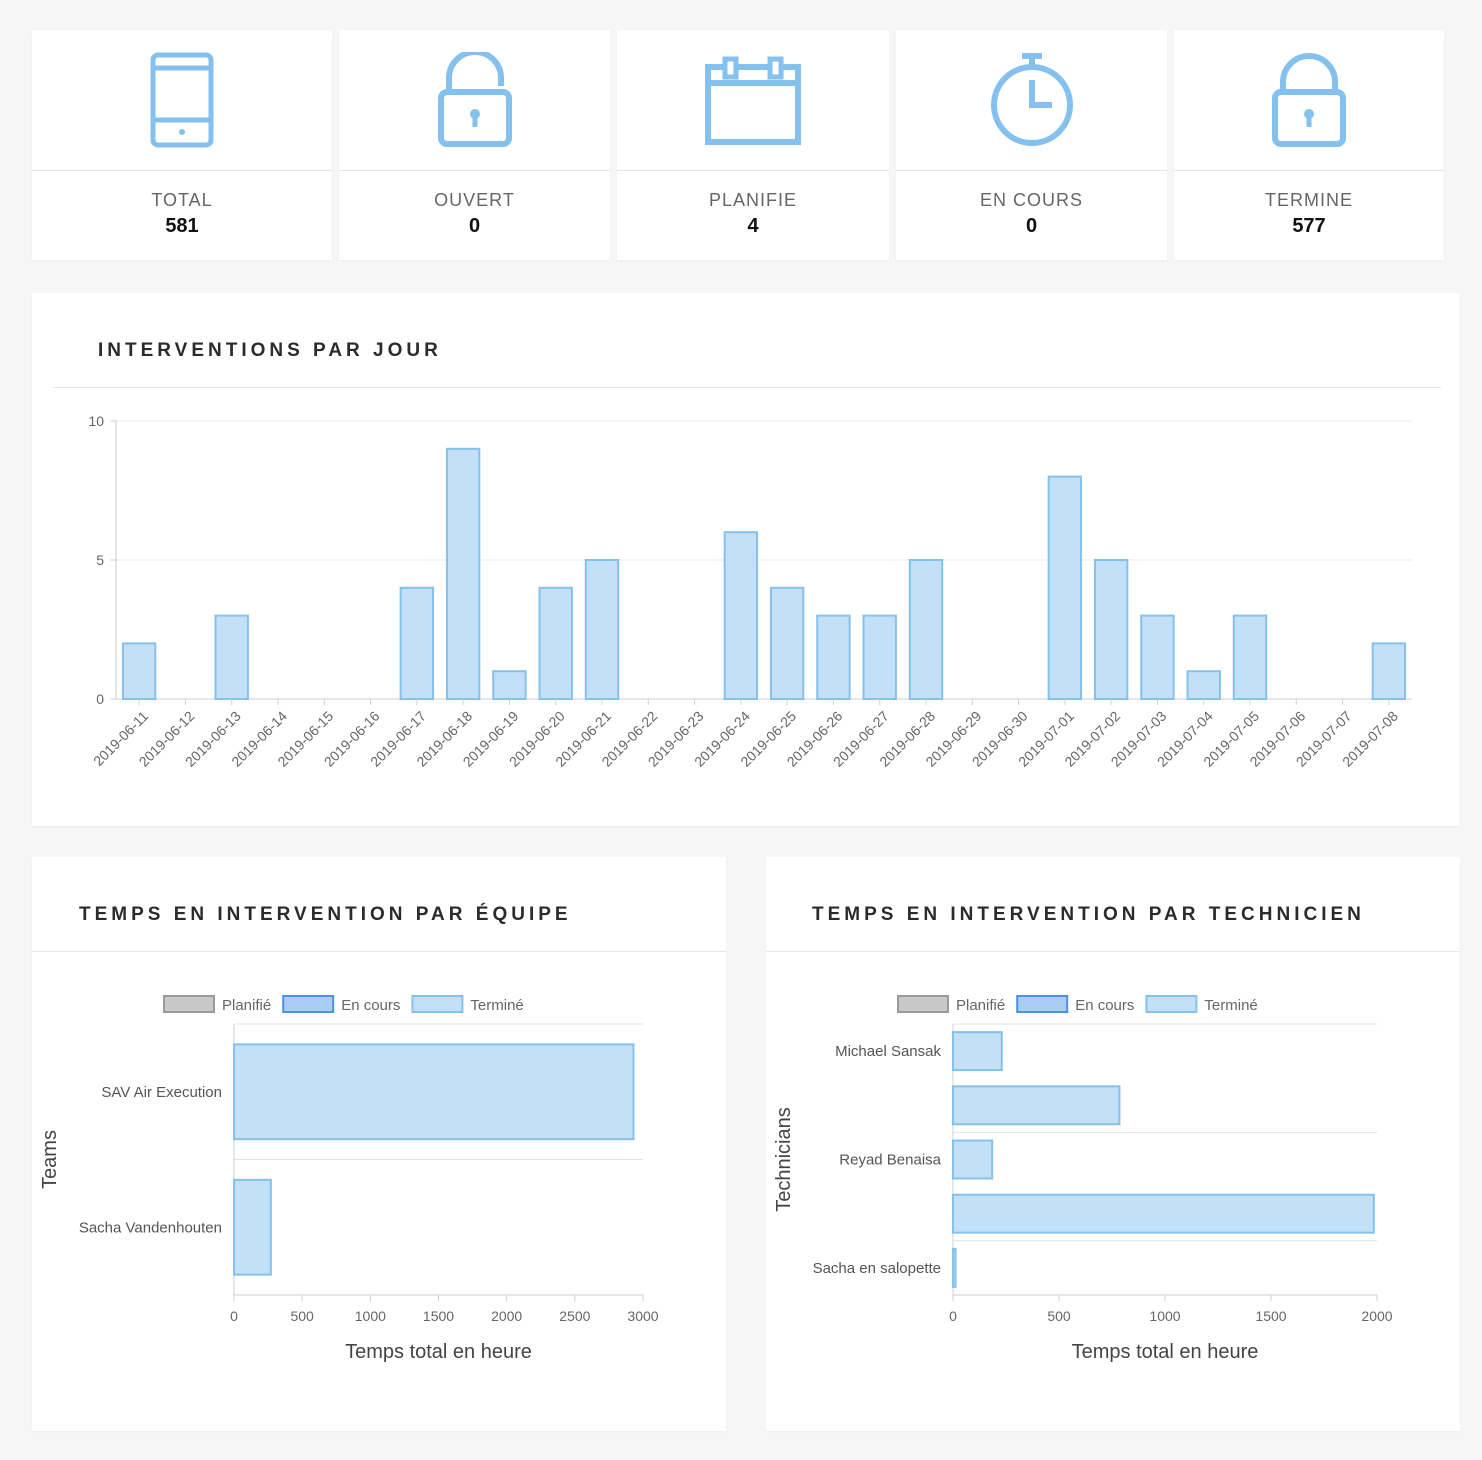 The image size is (1482, 1460). I want to click on stat-label: TERMINE, so click(1309, 200).